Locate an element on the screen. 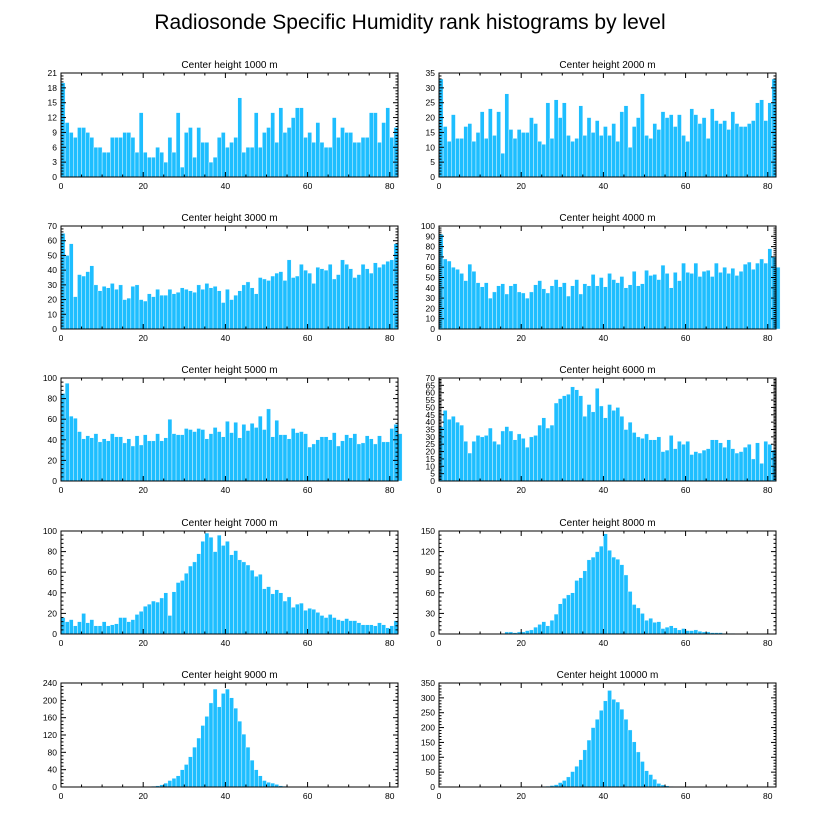 This screenshot has width=816, height=824. y-tick-label: 60 is located at coordinates (431, 267).